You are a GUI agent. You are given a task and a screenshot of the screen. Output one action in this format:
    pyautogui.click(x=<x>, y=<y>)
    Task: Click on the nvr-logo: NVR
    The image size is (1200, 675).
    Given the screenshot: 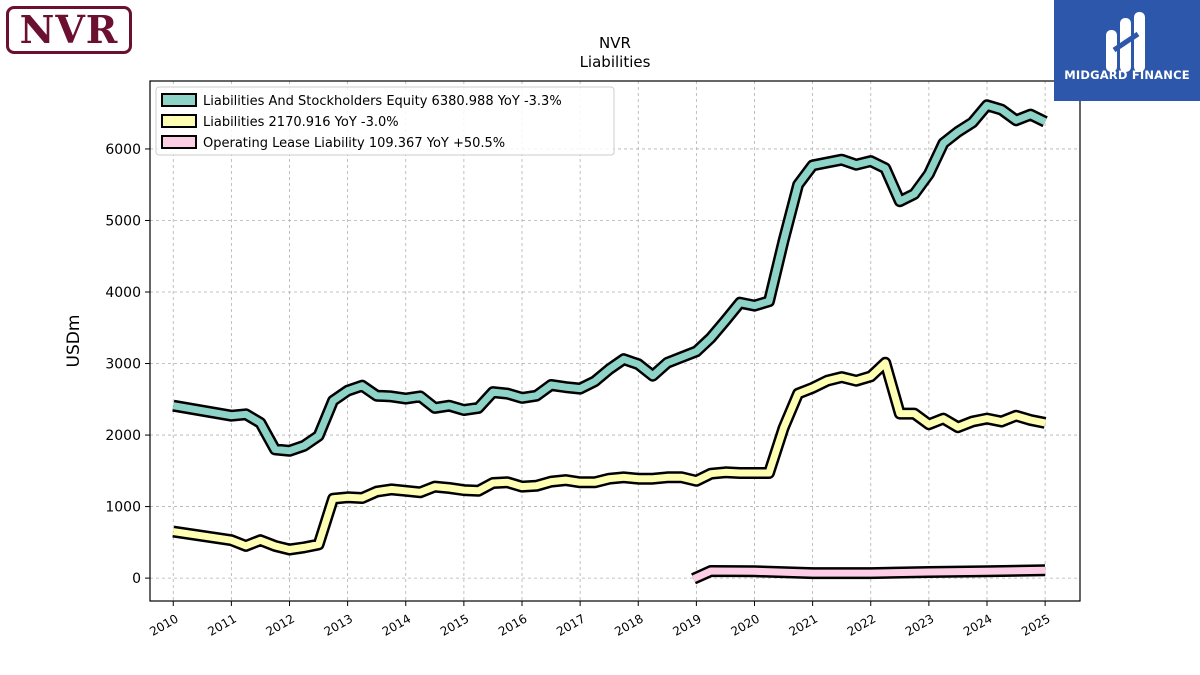 What is the action you would take?
    pyautogui.click(x=69, y=30)
    